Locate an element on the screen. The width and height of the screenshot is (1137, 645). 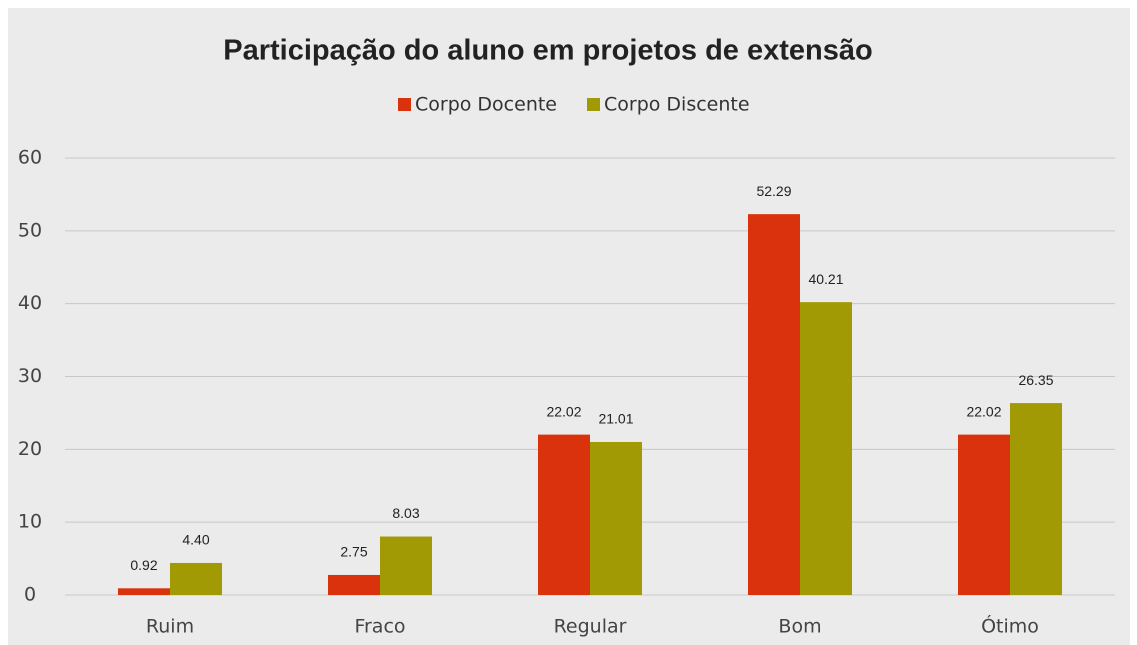
y-tick-label: 50 is located at coordinates (30, 230).